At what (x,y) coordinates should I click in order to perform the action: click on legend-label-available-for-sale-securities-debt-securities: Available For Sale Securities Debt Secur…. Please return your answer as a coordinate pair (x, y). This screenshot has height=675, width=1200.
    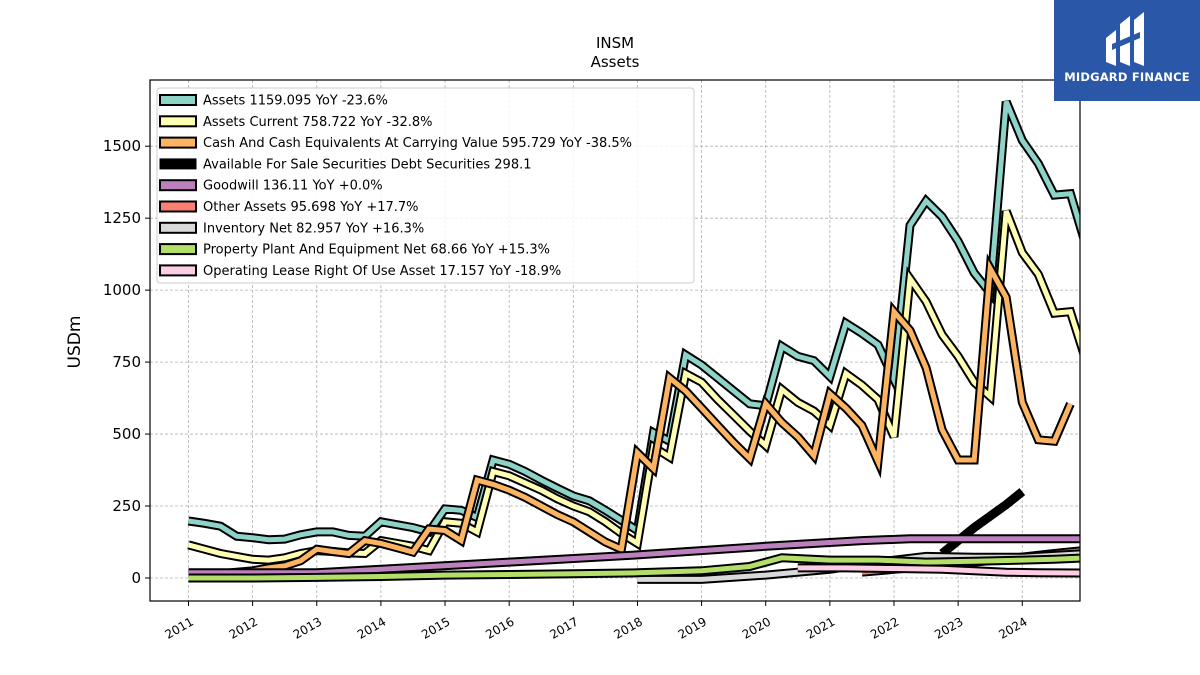
    Looking at the image, I should click on (367, 164).